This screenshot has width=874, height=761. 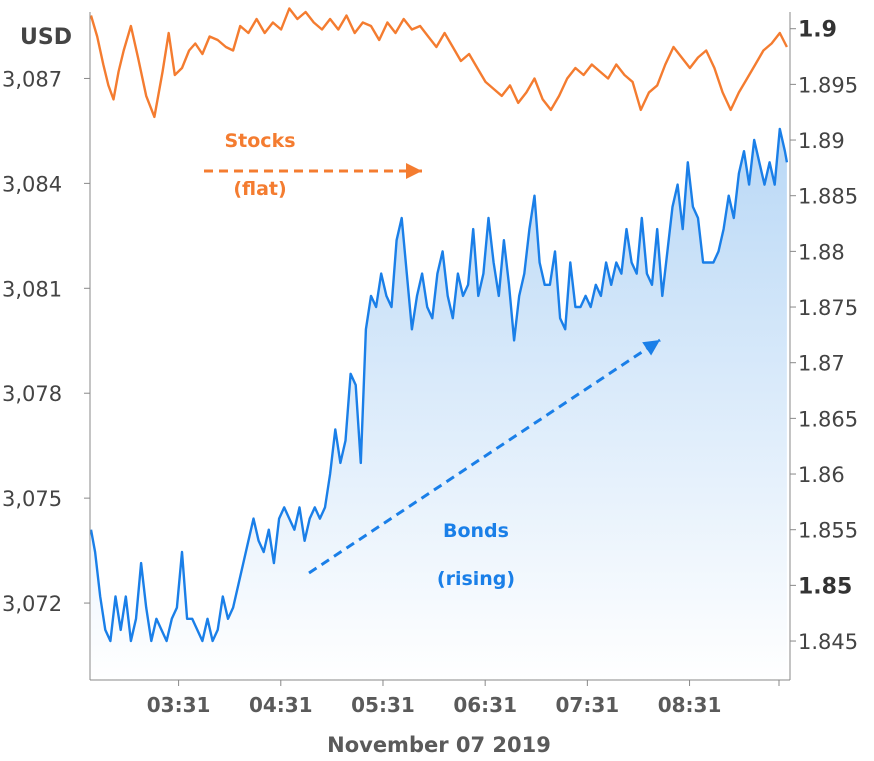 What do you see at coordinates (259, 189) in the screenshot?
I see `annotation-text: (flat)` at bounding box center [259, 189].